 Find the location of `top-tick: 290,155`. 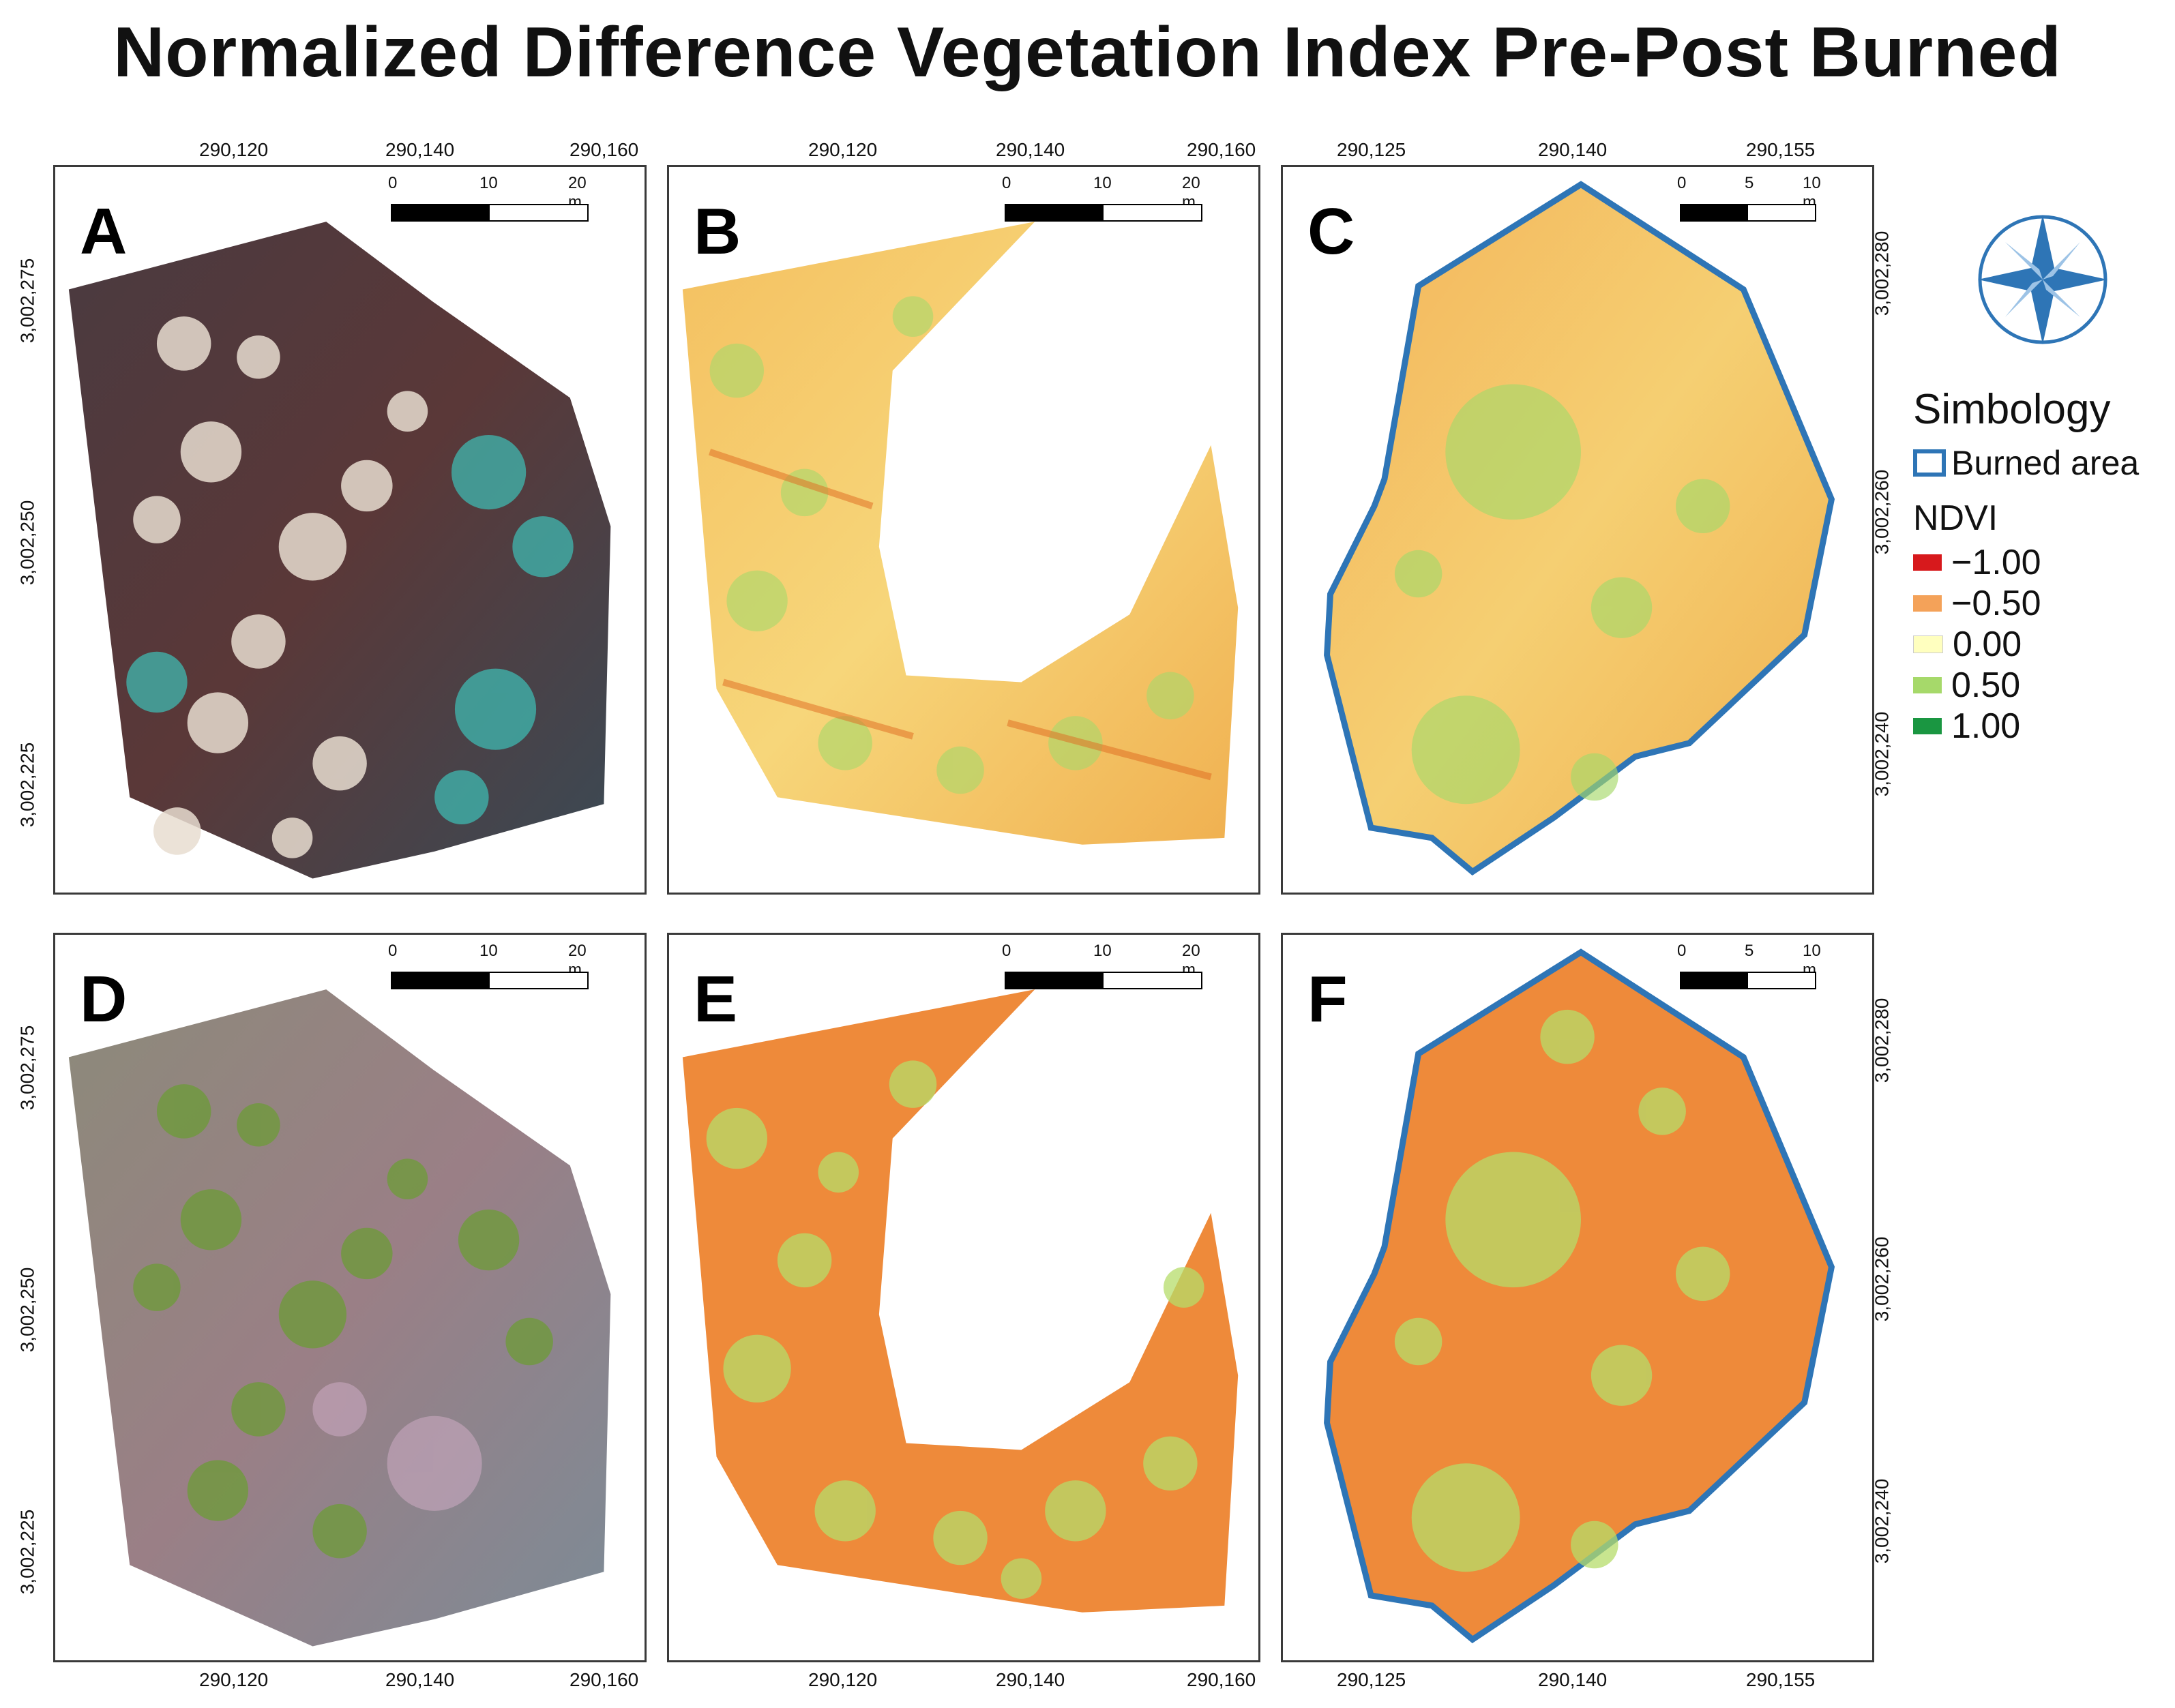

top-tick: 290,155 is located at coordinates (1781, 149).